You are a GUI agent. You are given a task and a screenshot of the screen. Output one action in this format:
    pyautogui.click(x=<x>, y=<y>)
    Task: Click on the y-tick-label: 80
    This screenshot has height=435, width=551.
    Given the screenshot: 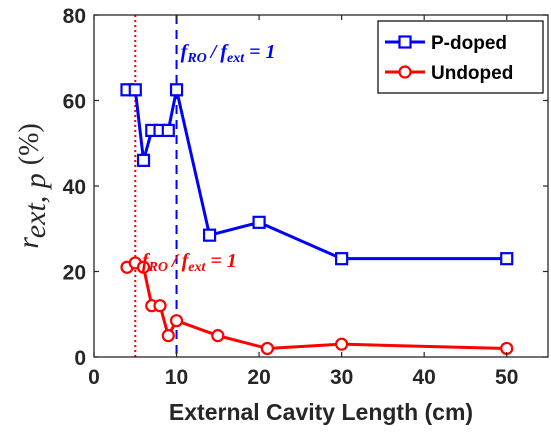 What is the action you would take?
    pyautogui.click(x=74, y=16)
    